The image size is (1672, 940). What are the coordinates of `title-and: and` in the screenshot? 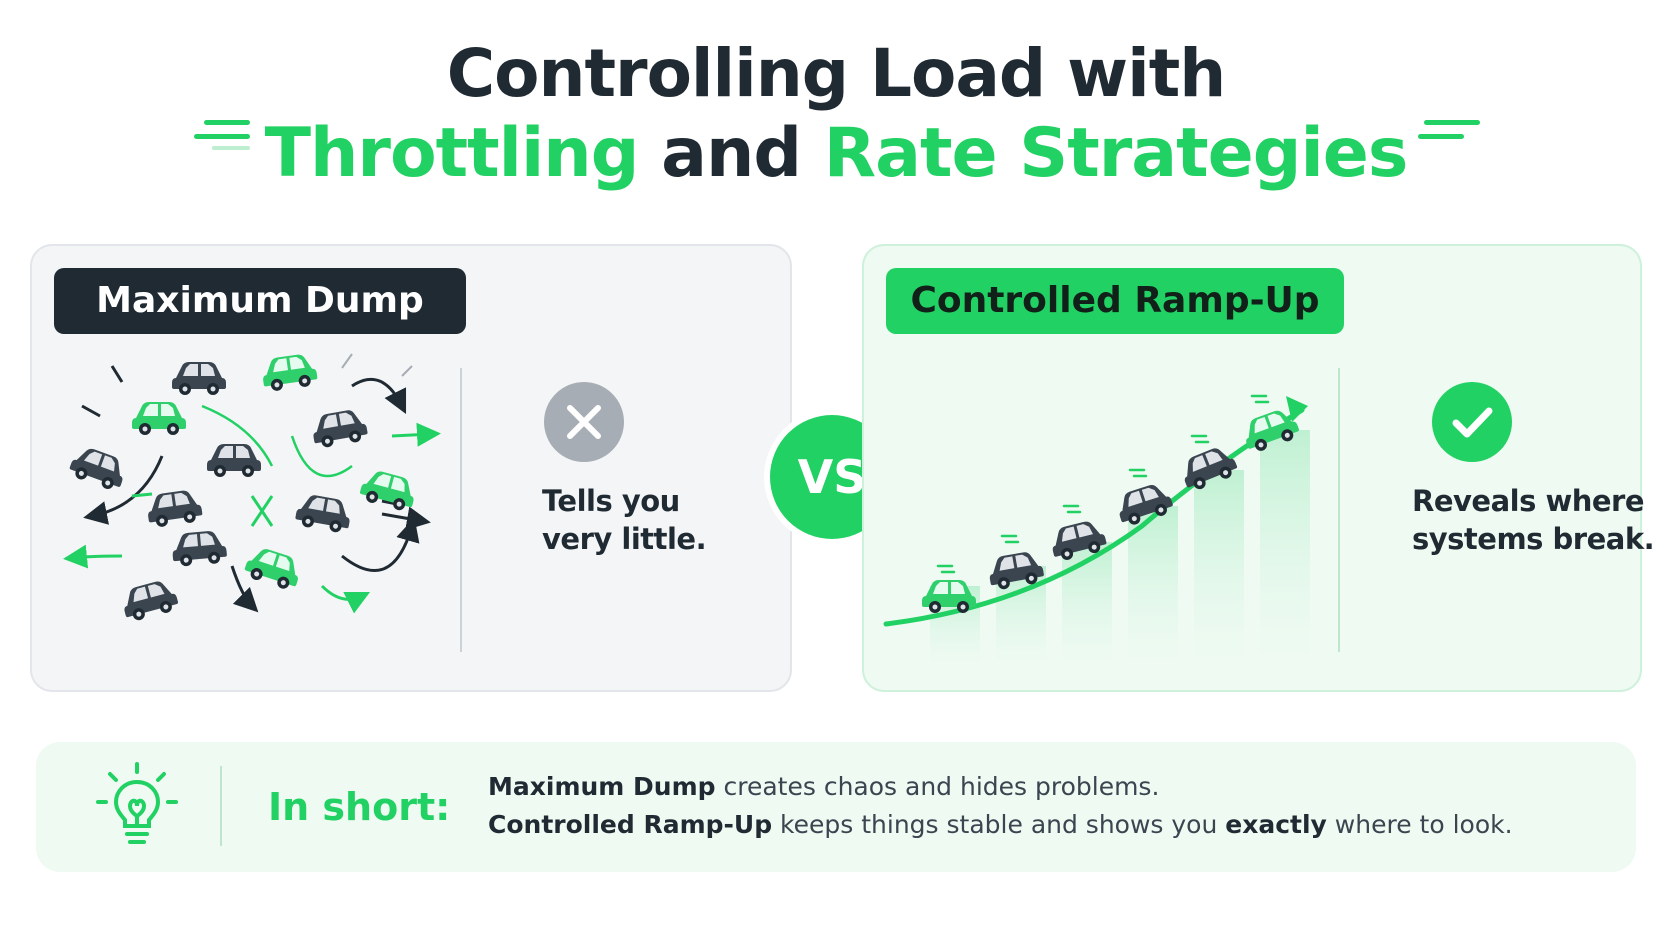 It's located at (731, 153).